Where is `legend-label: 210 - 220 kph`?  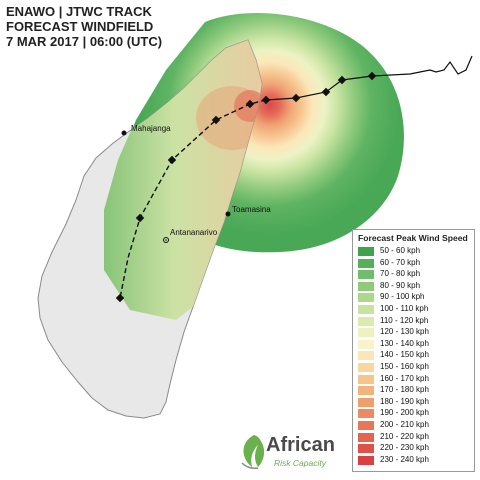 legend-label: 210 - 220 kph is located at coordinates (404, 436).